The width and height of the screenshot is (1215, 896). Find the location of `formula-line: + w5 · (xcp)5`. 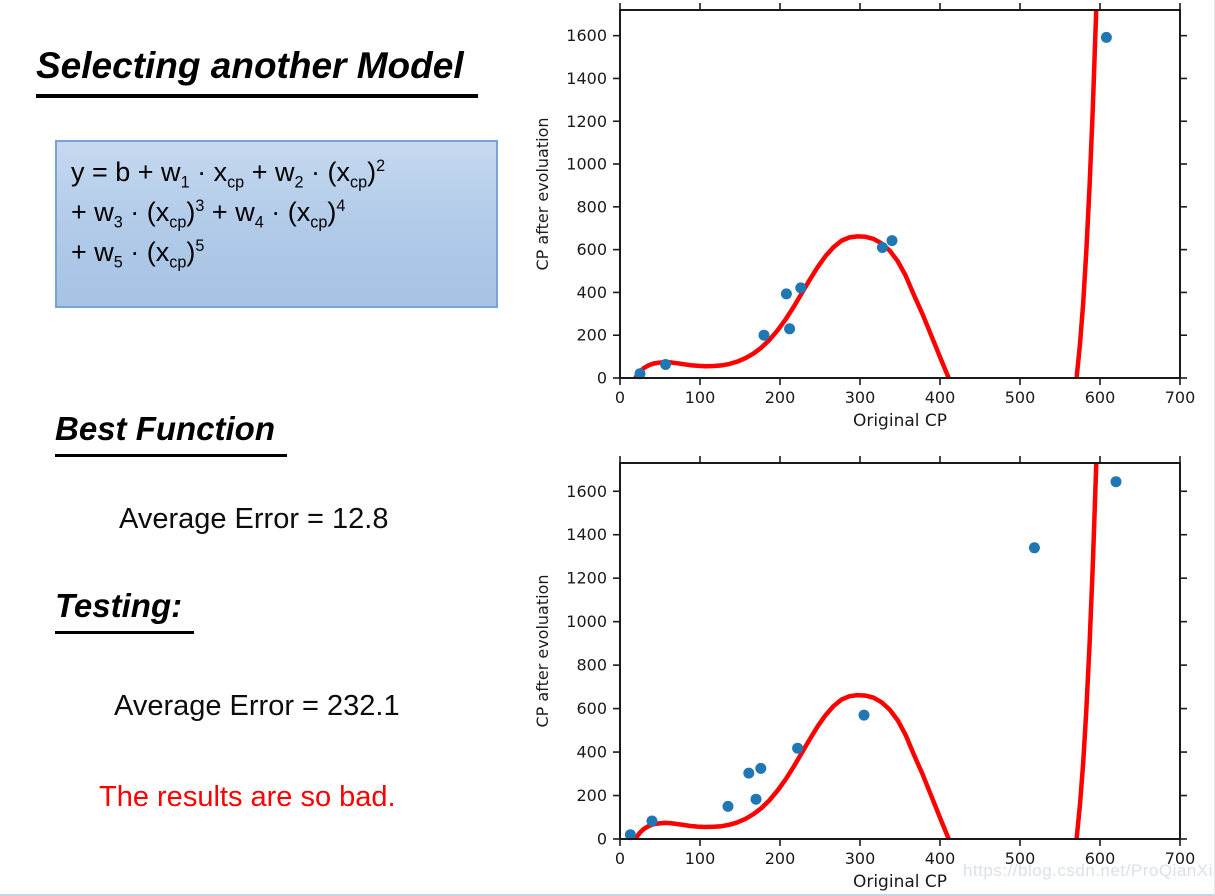

formula-line: + w5 · (xcp)5 is located at coordinates (138, 253).